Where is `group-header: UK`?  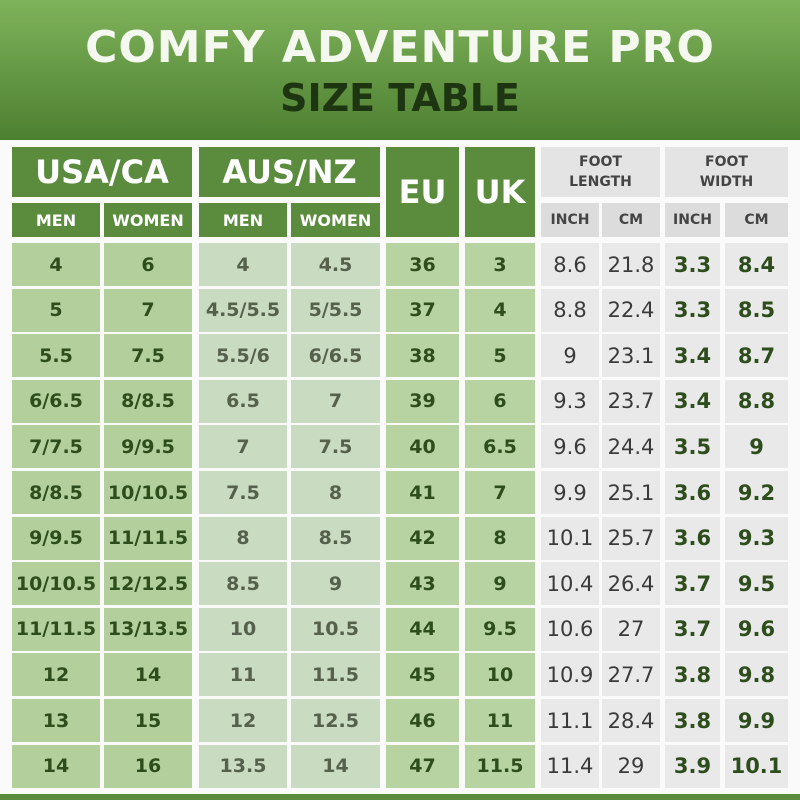 group-header: UK is located at coordinates (500, 192).